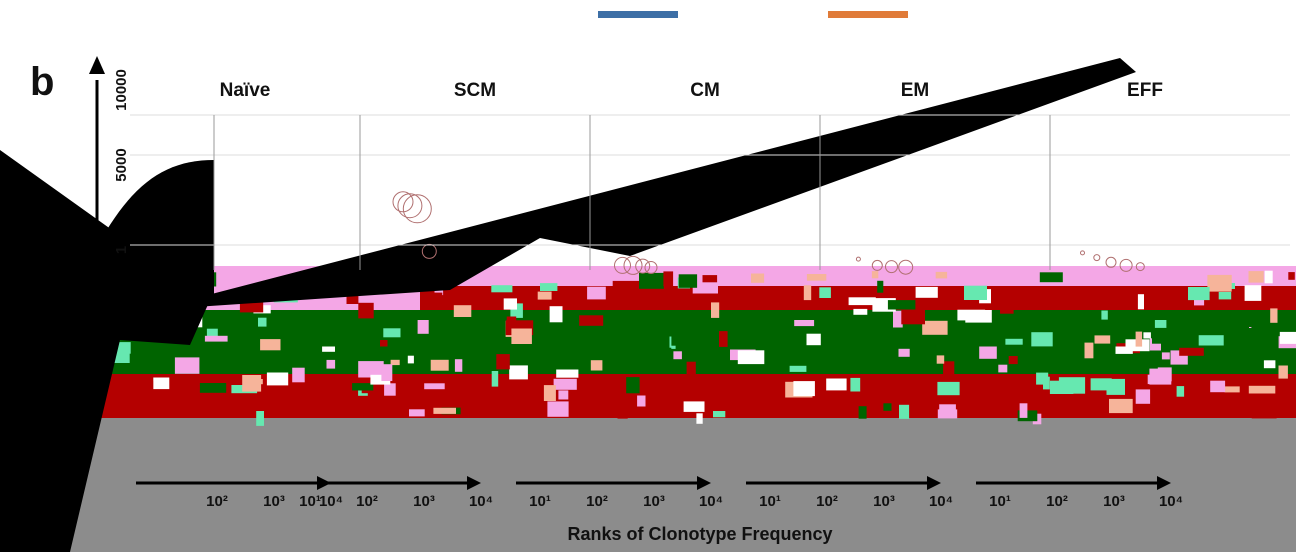  I want to click on scatter-panels, so click(768, 233).